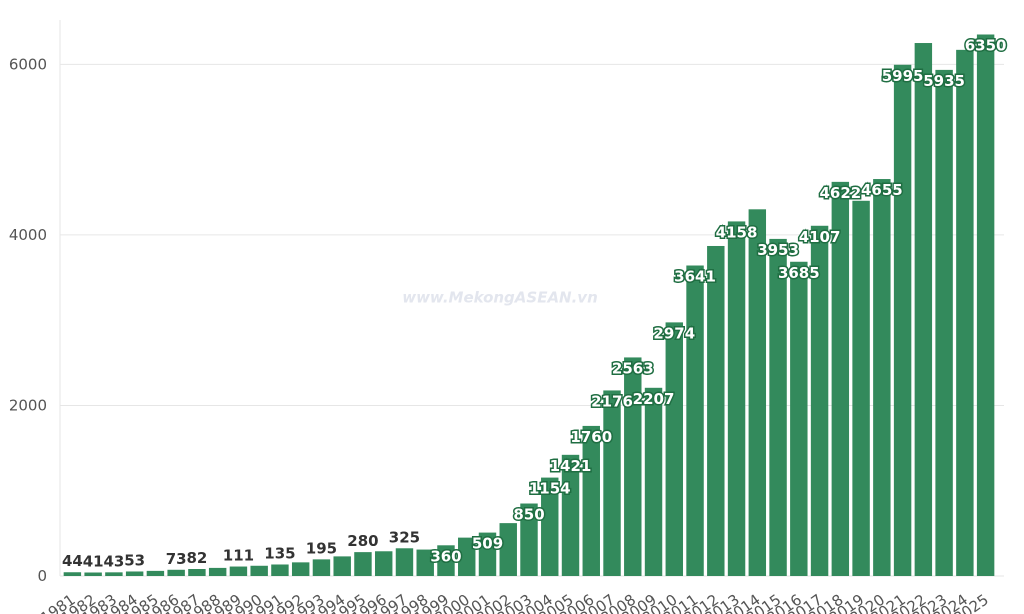 This screenshot has width=1024, height=614. Describe the element at coordinates (820, 237) in the screenshot. I see `data-label: 4107` at that location.